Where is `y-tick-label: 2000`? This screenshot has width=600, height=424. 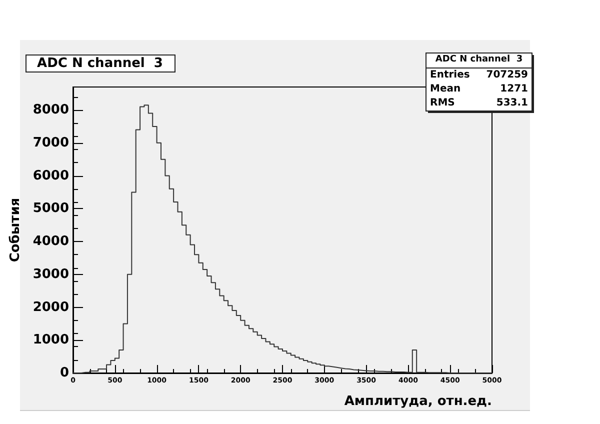 y-tick-label: 2000 is located at coordinates (50, 307).